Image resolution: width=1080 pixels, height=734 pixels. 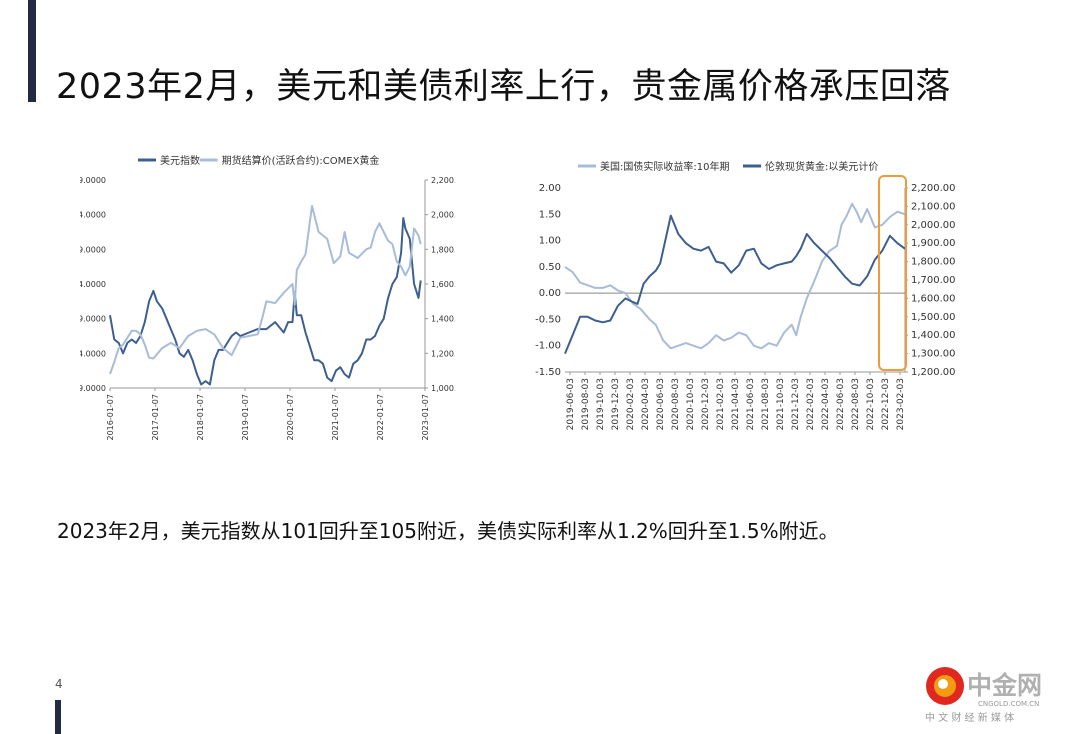 I want to click on page-number: 4, so click(x=59, y=684).